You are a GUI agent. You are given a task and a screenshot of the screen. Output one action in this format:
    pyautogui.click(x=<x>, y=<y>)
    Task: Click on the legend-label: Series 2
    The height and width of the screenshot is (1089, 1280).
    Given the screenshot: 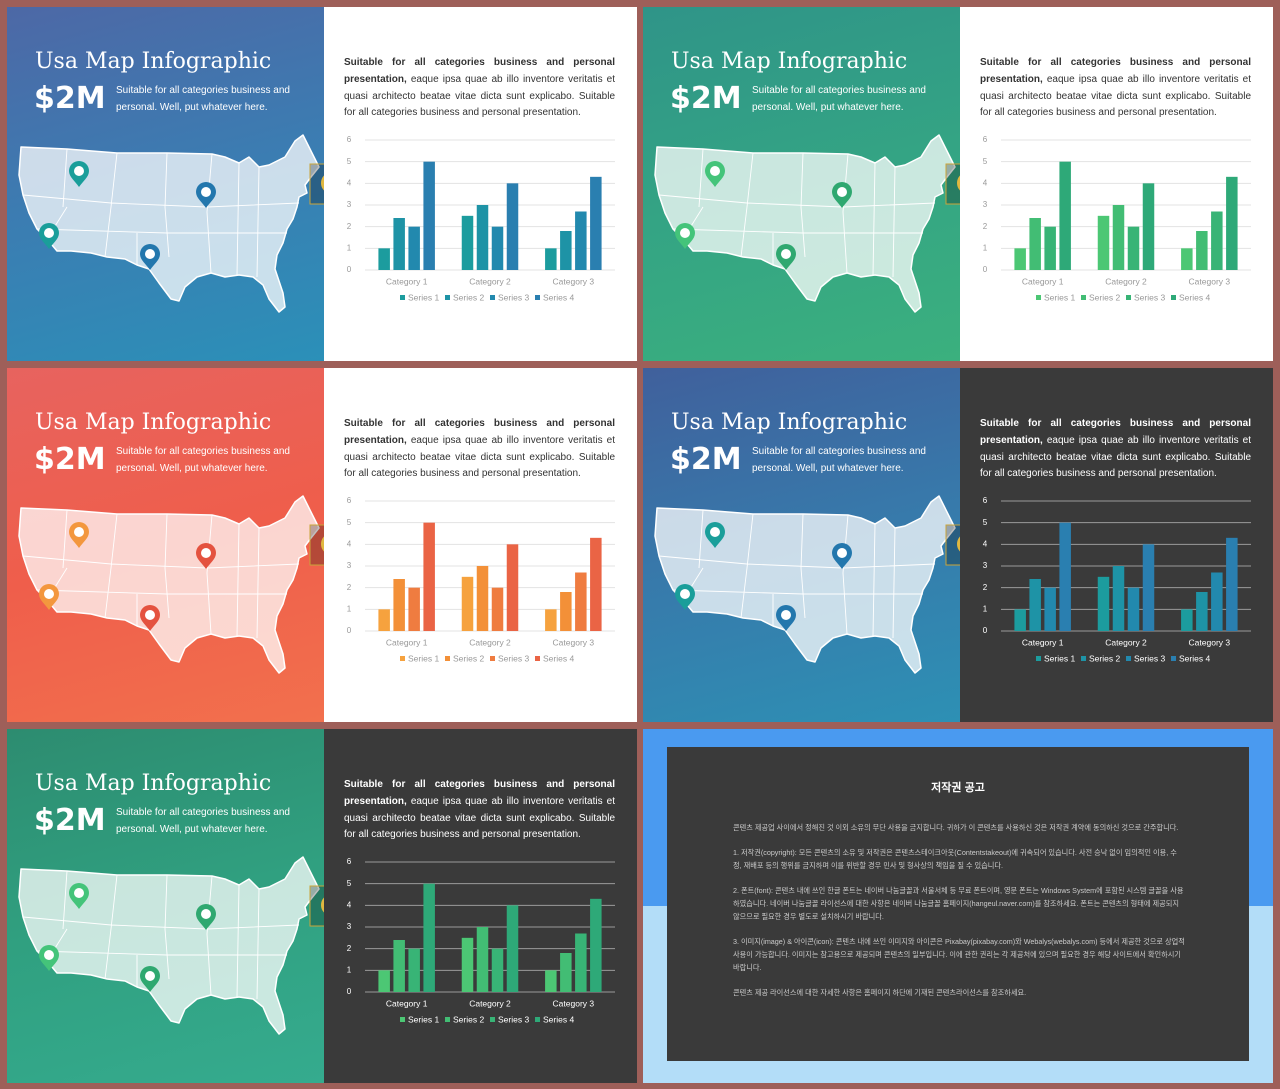 What is the action you would take?
    pyautogui.click(x=468, y=658)
    